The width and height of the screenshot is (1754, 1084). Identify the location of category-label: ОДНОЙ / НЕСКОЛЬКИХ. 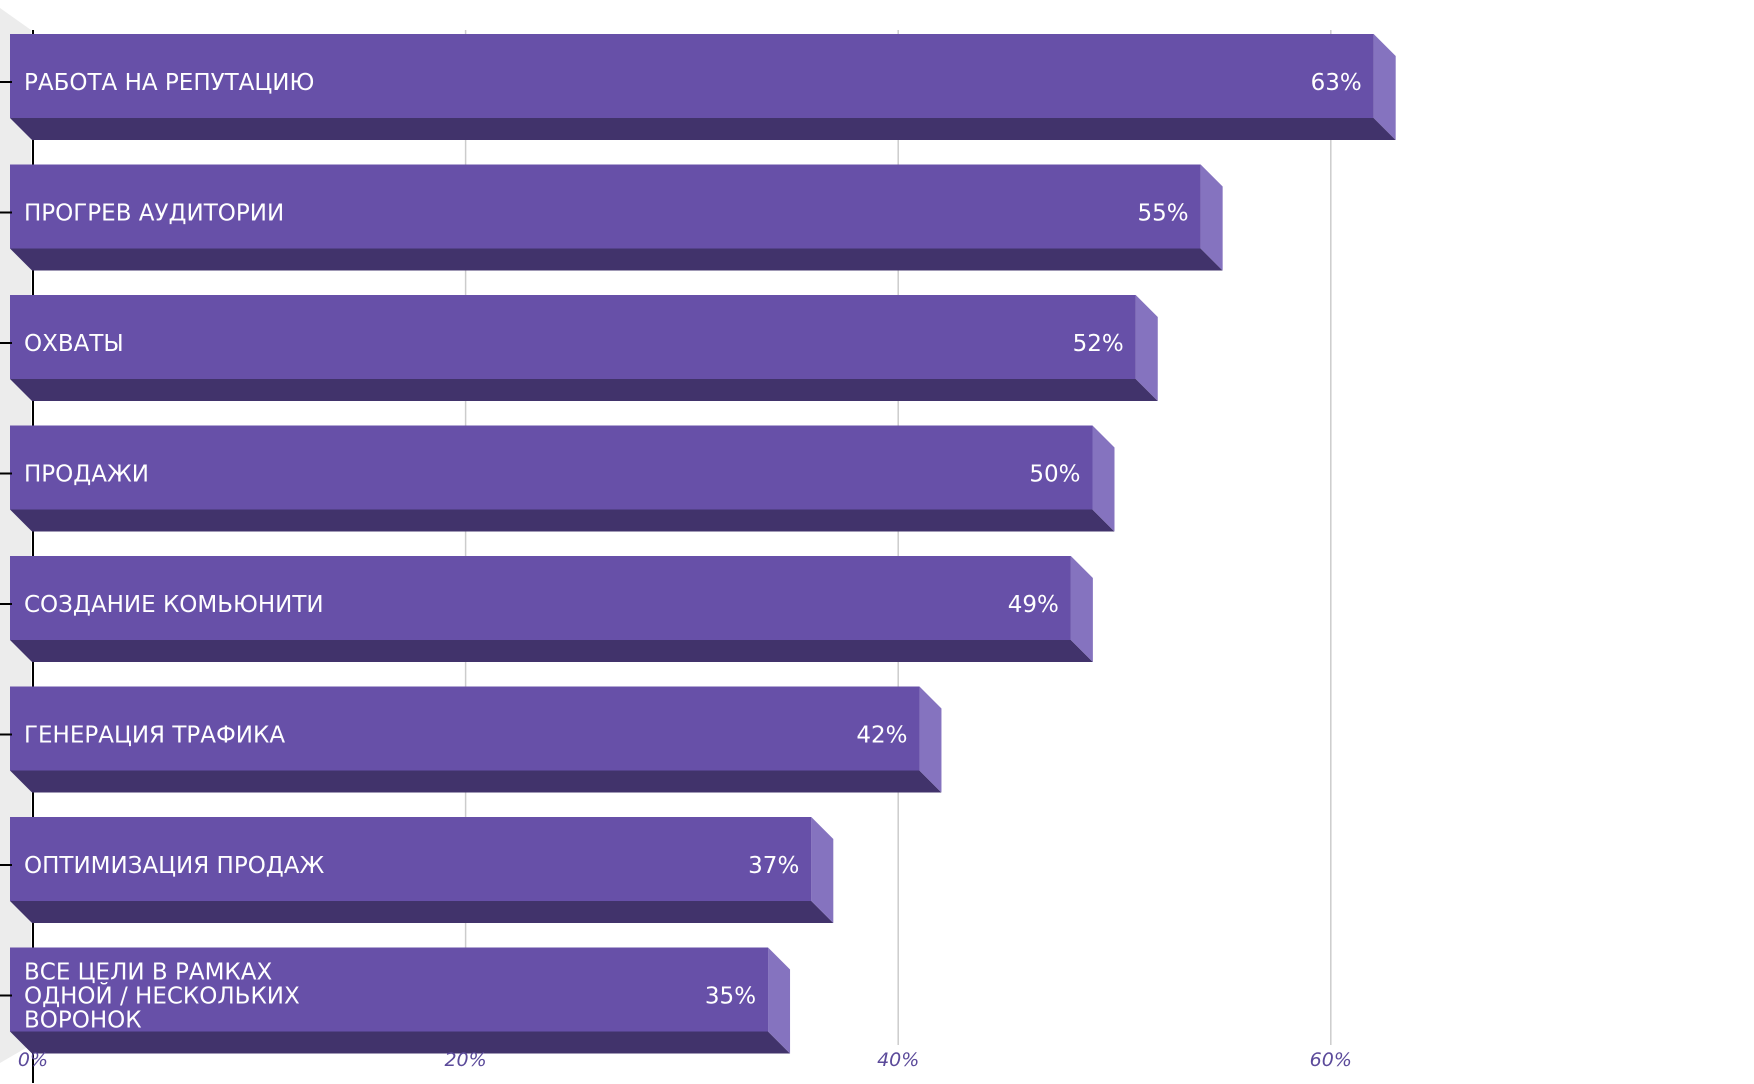
(162, 996).